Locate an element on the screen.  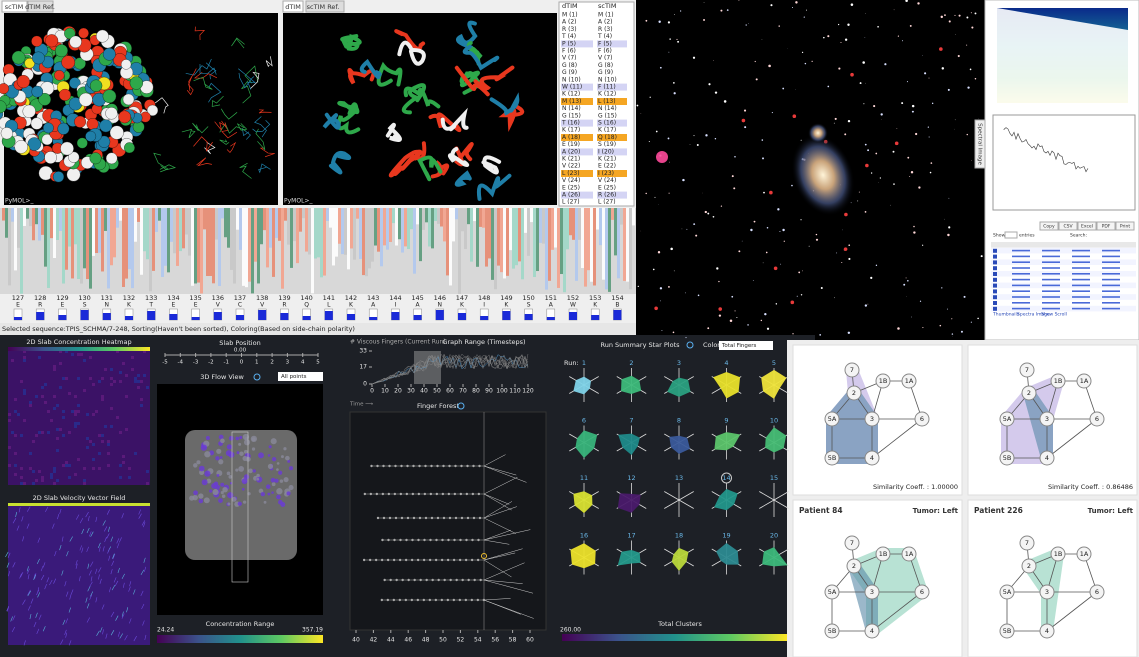
red-star is located at coordinates (794, 116).